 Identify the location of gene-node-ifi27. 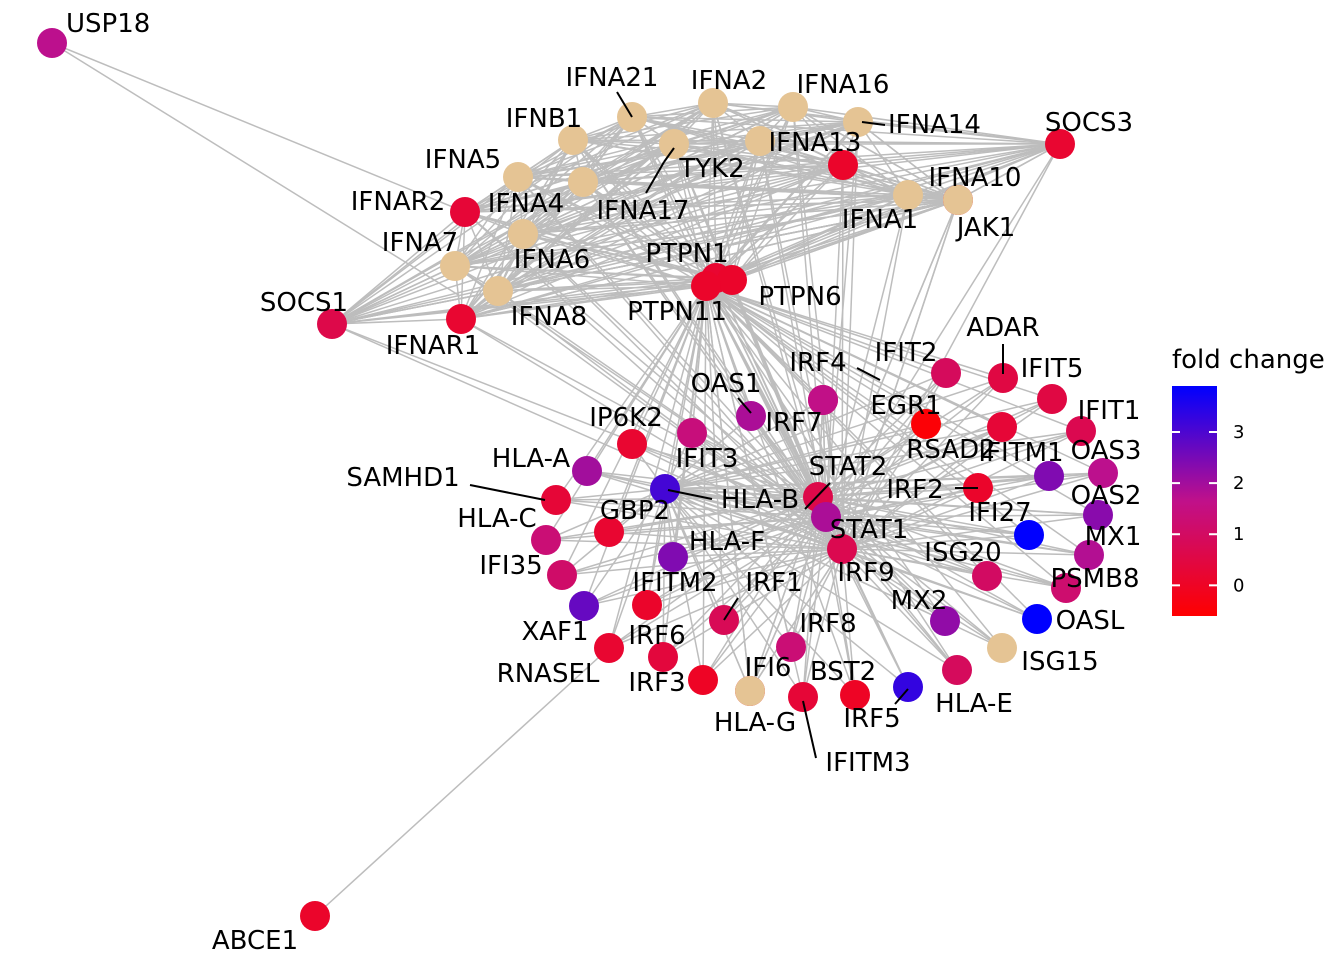
(1029, 535).